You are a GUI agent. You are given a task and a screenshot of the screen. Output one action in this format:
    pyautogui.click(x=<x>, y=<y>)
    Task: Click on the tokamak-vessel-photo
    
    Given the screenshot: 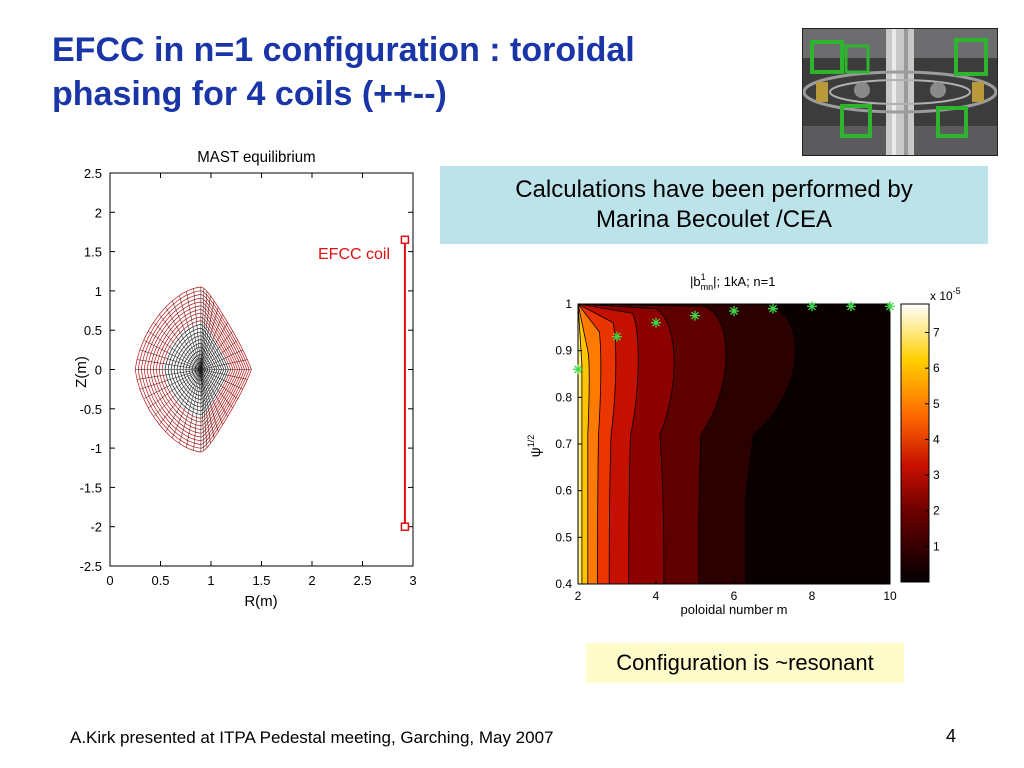 What is the action you would take?
    pyautogui.click(x=900, y=92)
    